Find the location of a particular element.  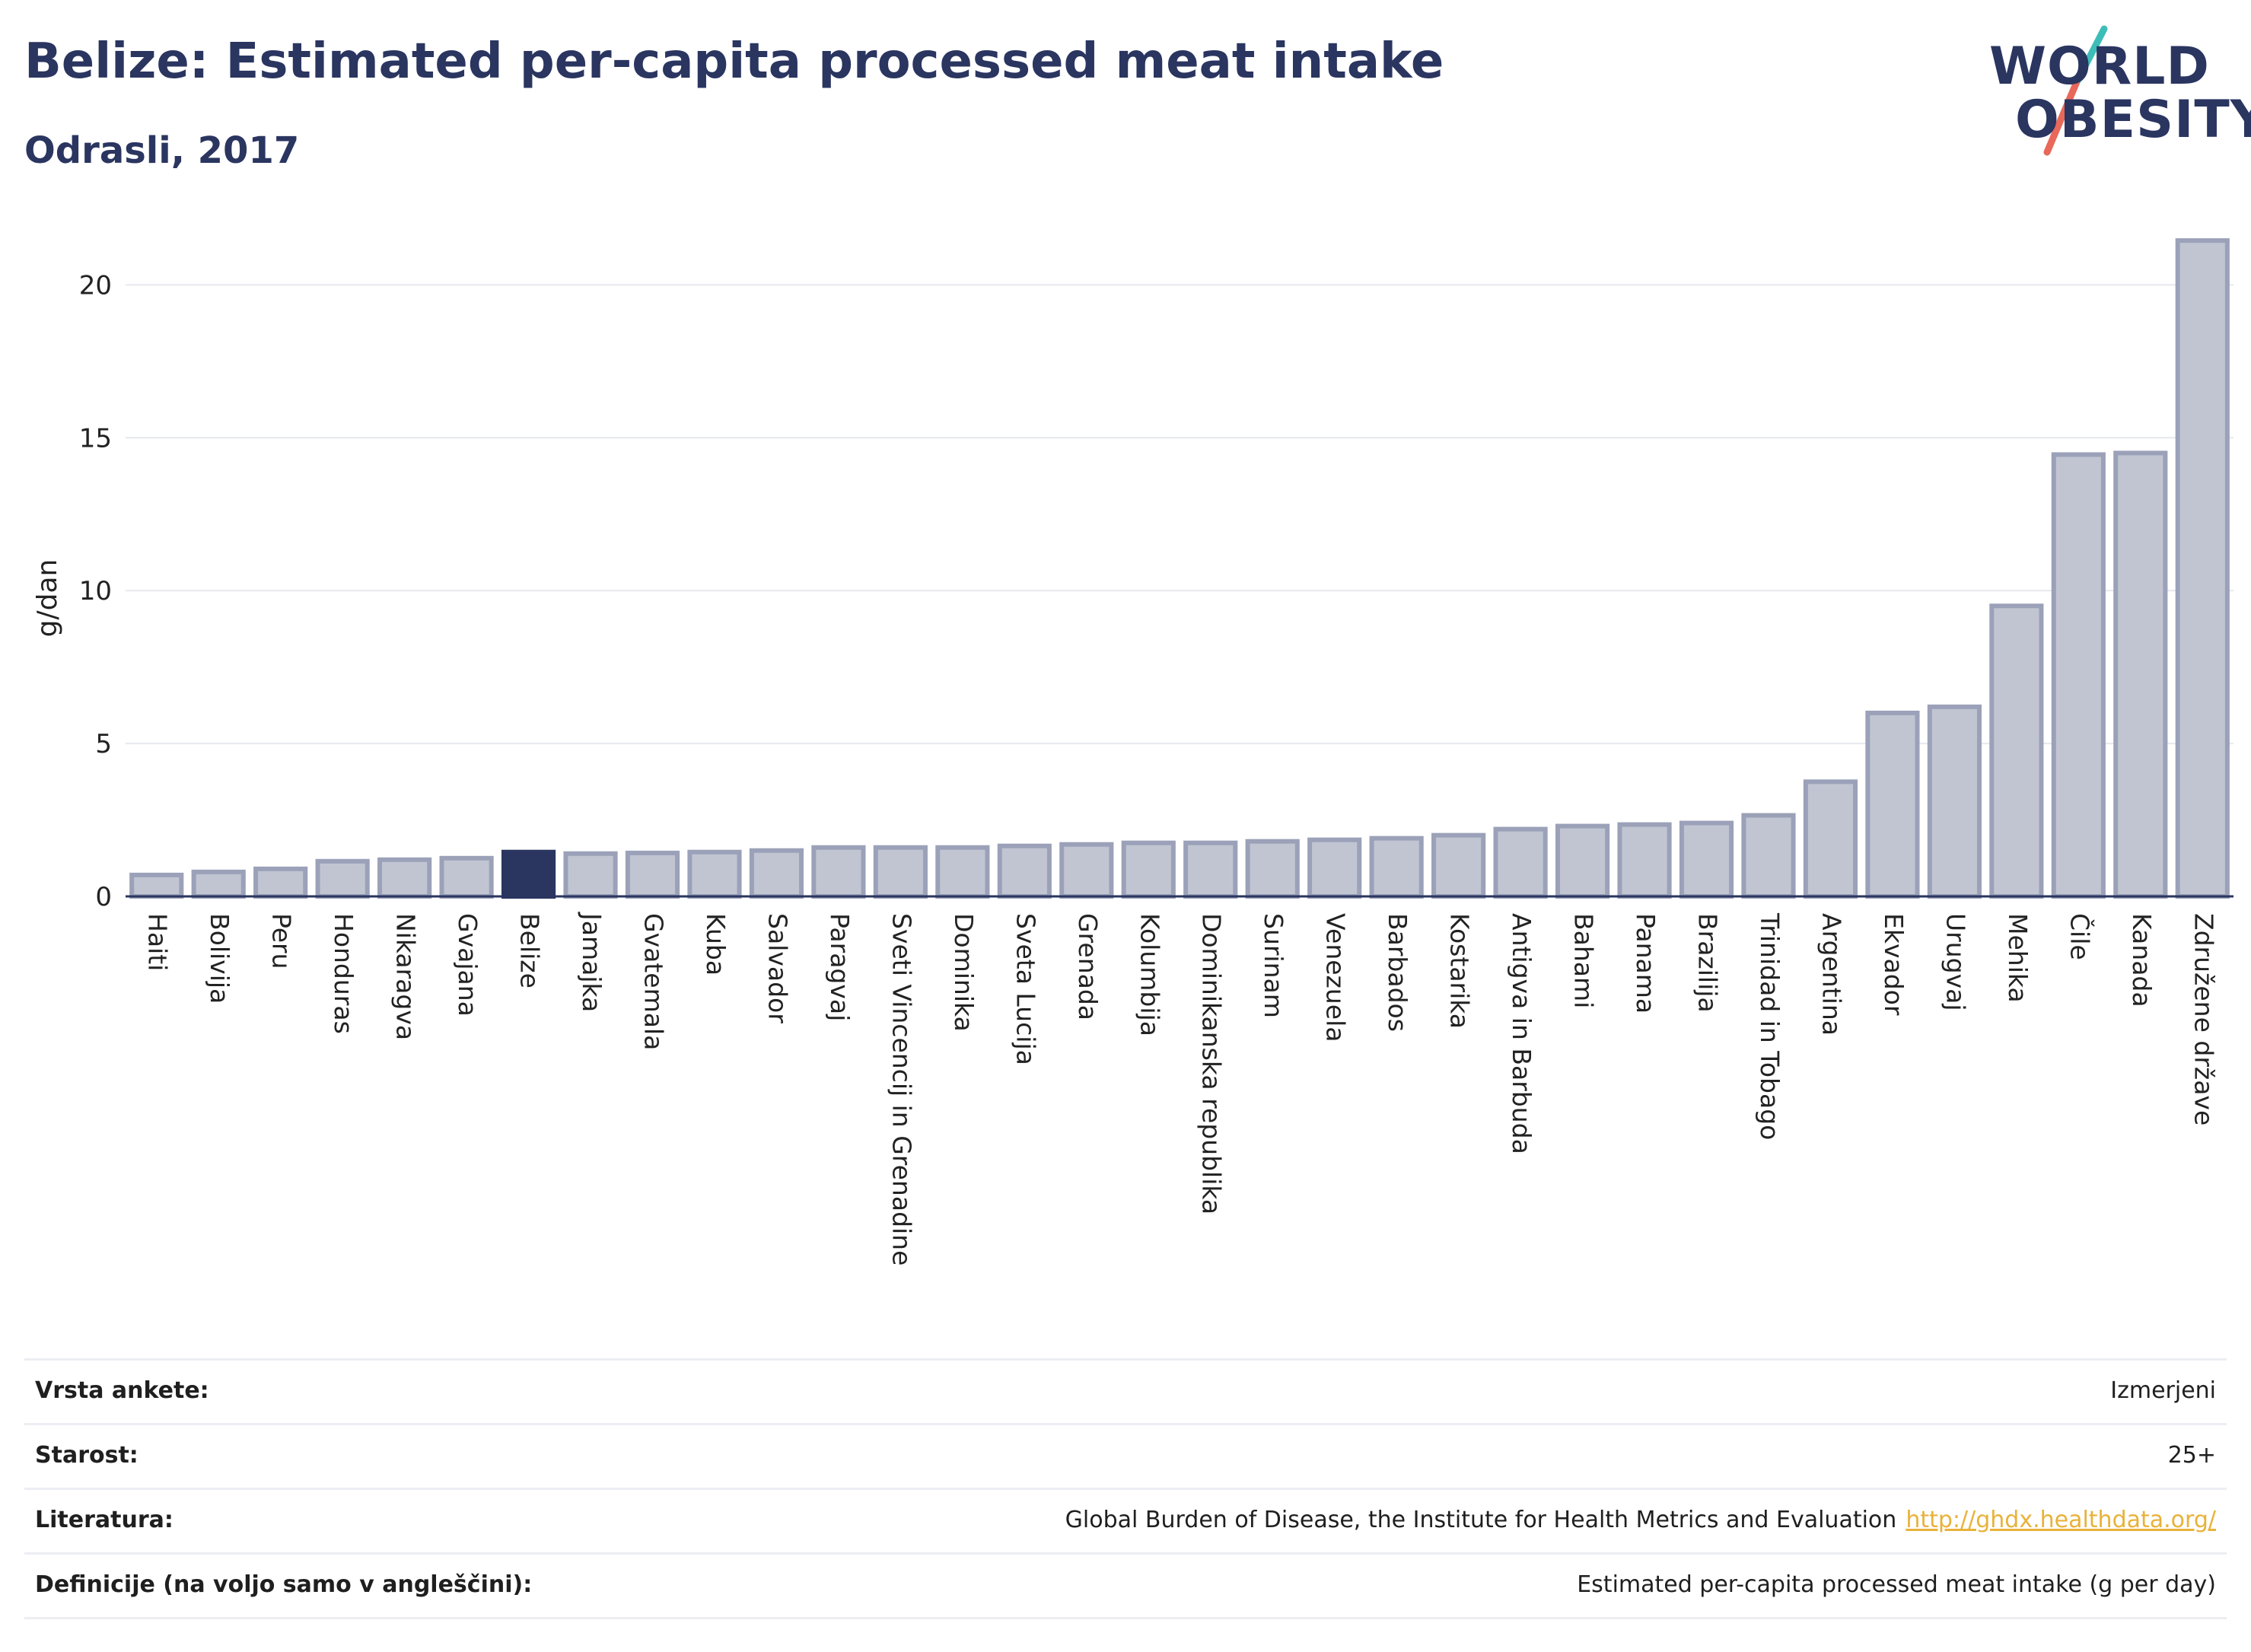

x-tick-label: Antigva in Barbuda is located at coordinates (1521, 1033).